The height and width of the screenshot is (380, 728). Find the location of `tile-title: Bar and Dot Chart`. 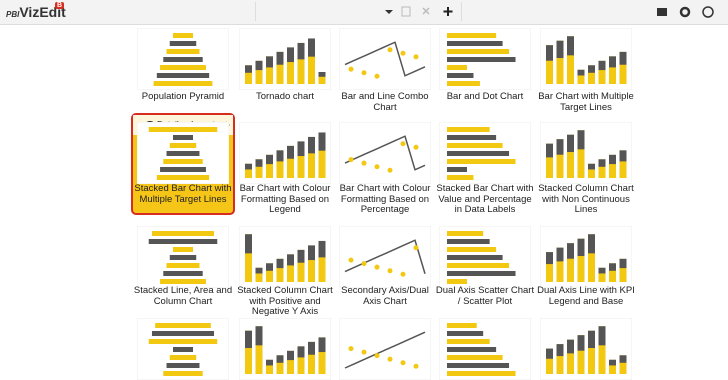

tile-title: Bar and Dot Chart is located at coordinates (485, 96).